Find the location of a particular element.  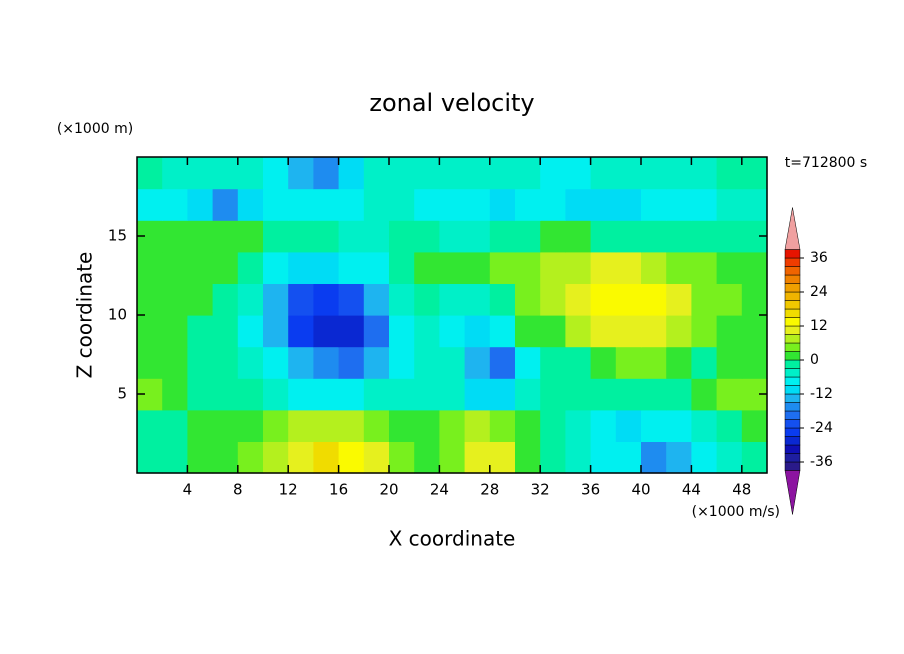

x-tick-label: 20 is located at coordinates (388, 490).